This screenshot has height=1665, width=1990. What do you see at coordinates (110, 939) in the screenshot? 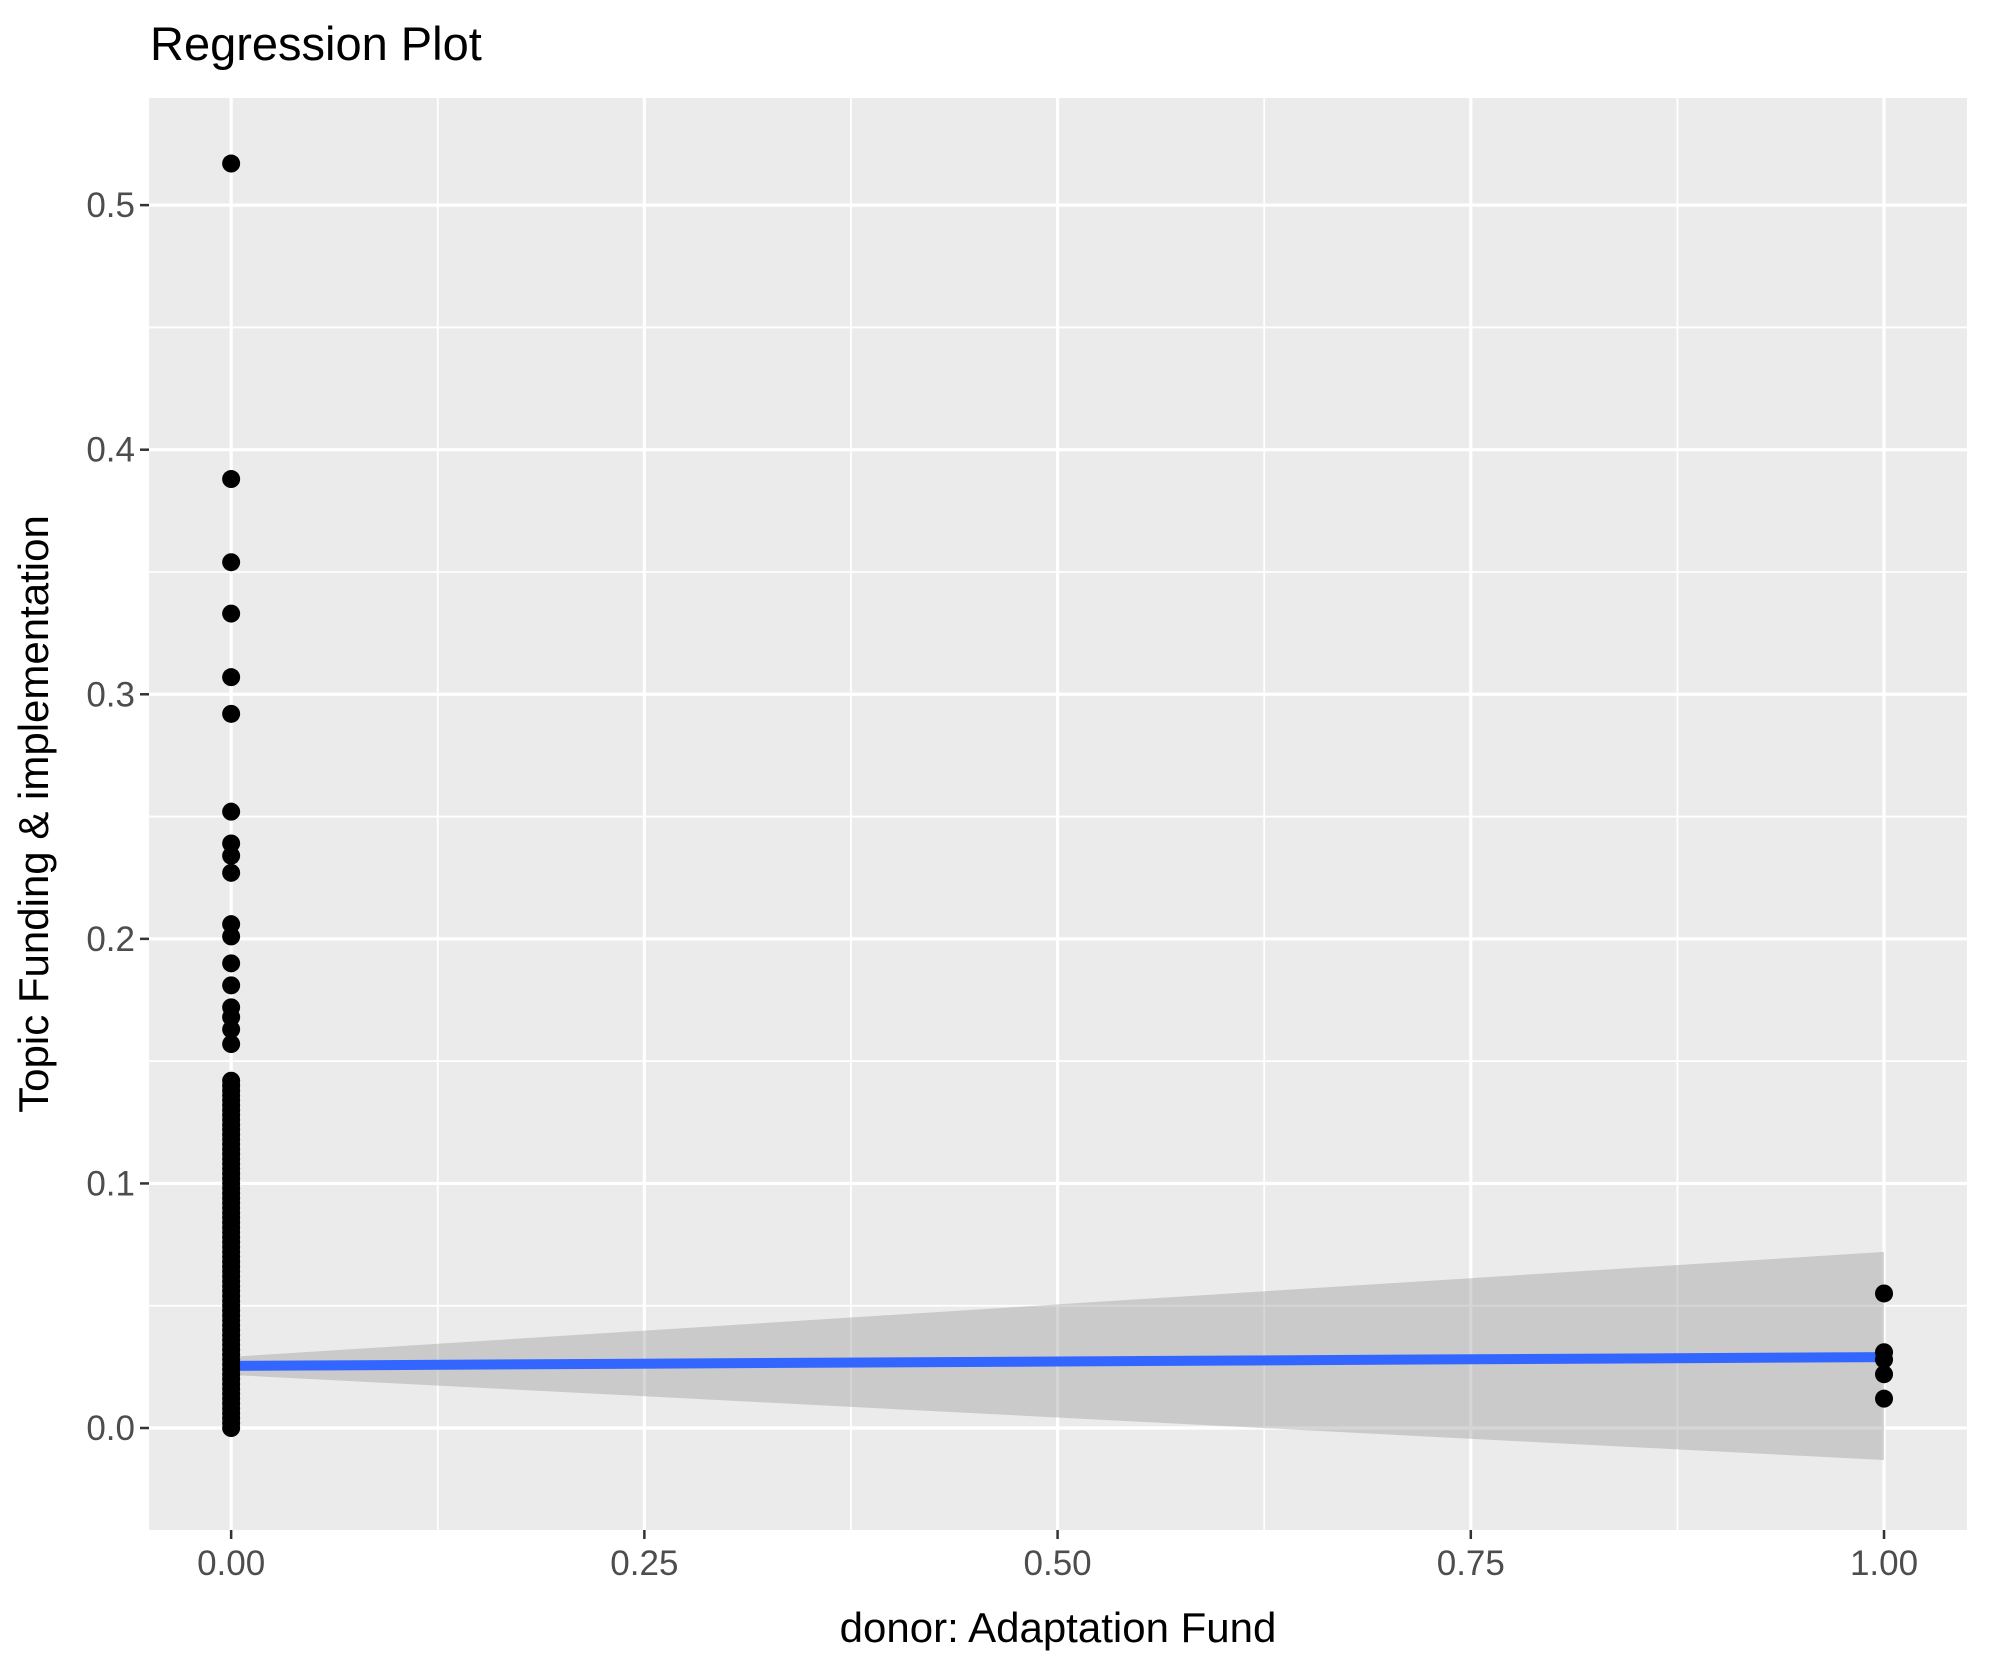
I see `y-tick-label: 0.2` at bounding box center [110, 939].